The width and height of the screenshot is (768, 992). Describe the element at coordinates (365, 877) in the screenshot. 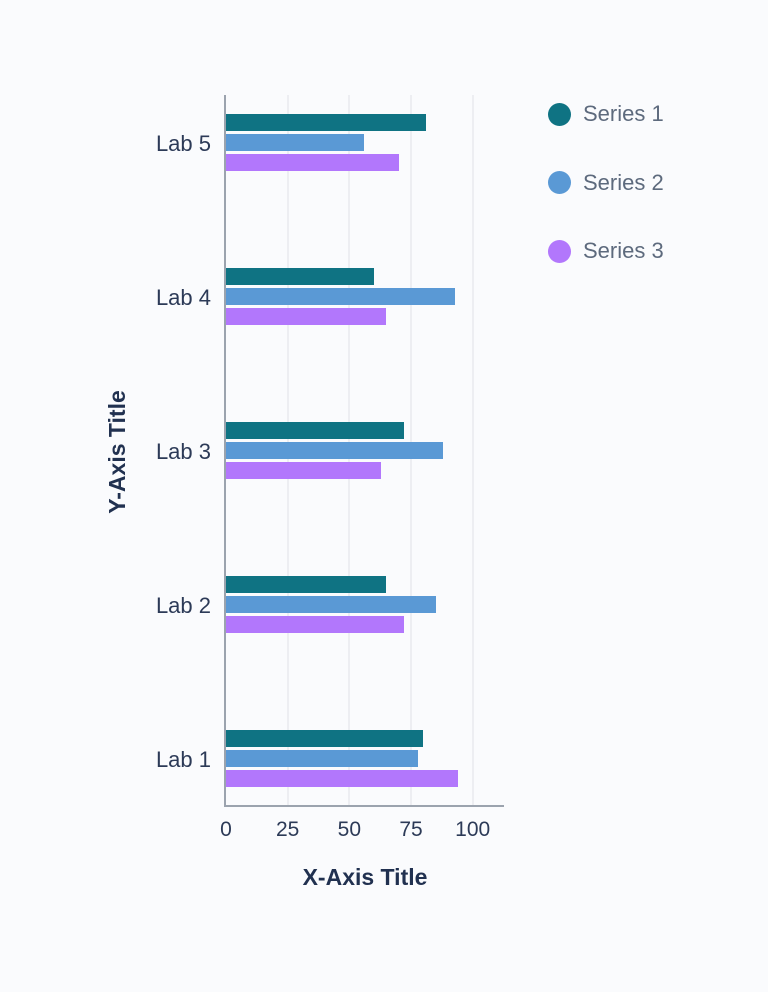

I see `x-axis-title: X-Axis Title` at that location.